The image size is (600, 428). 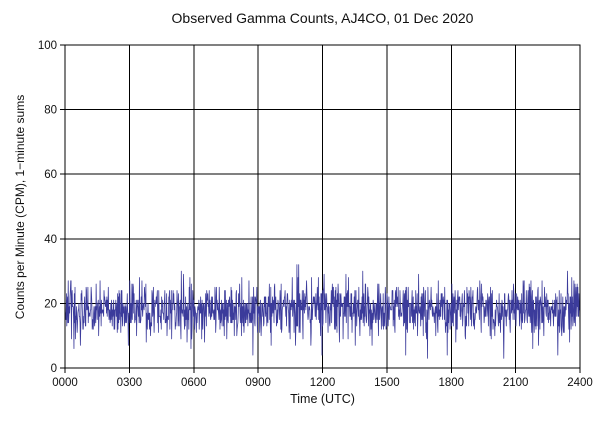 I want to click on x-tick-label: 0000, so click(x=65, y=383).